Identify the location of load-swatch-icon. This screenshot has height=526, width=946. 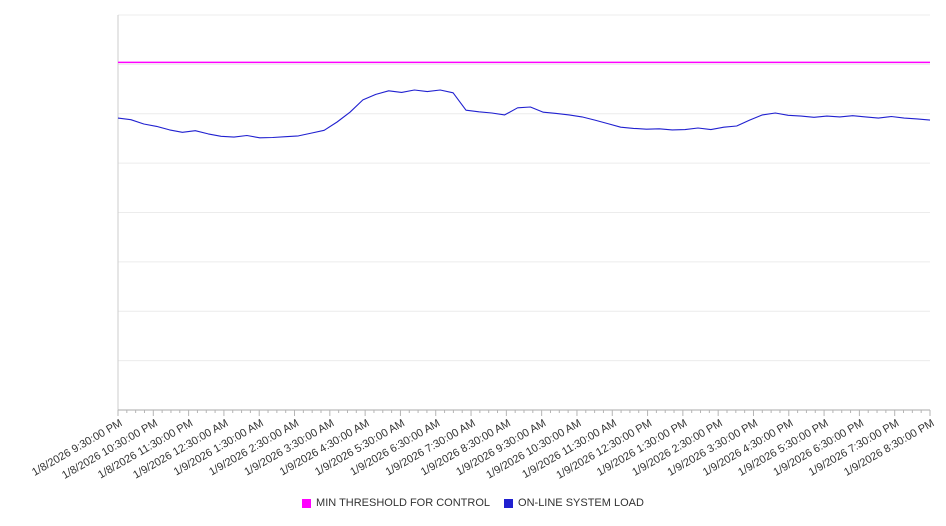
(509, 503).